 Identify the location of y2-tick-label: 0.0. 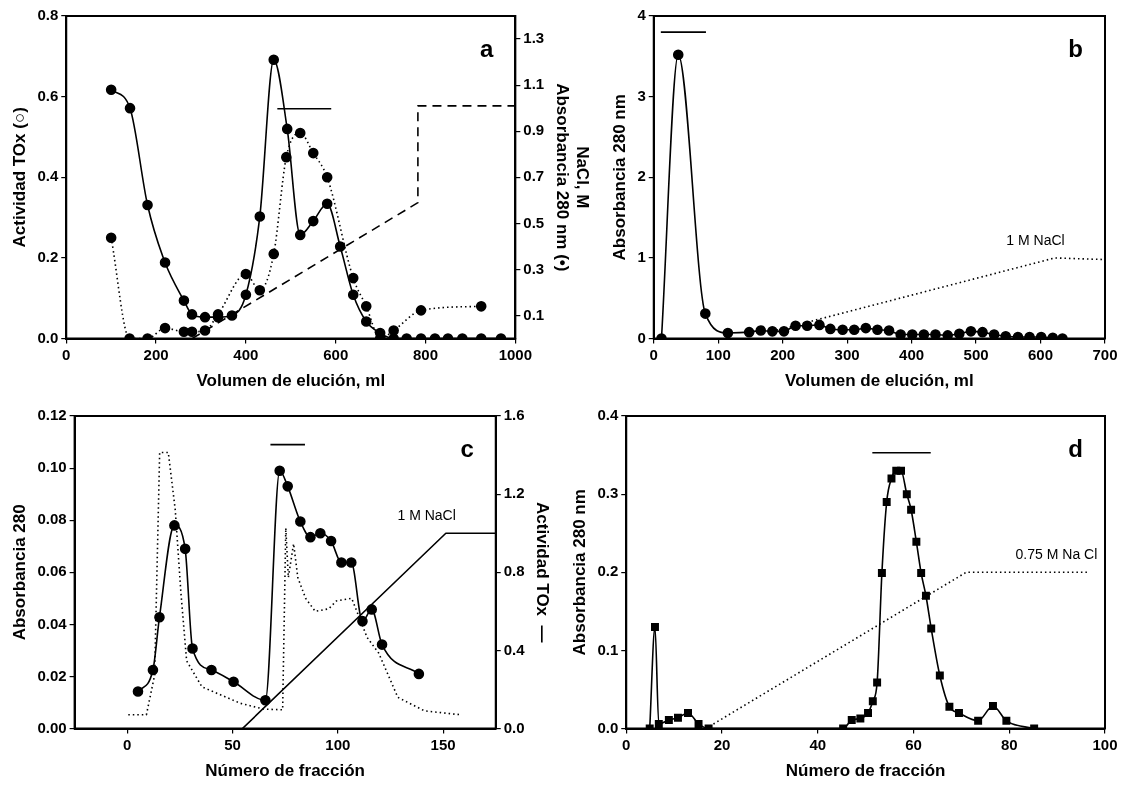
(514, 727).